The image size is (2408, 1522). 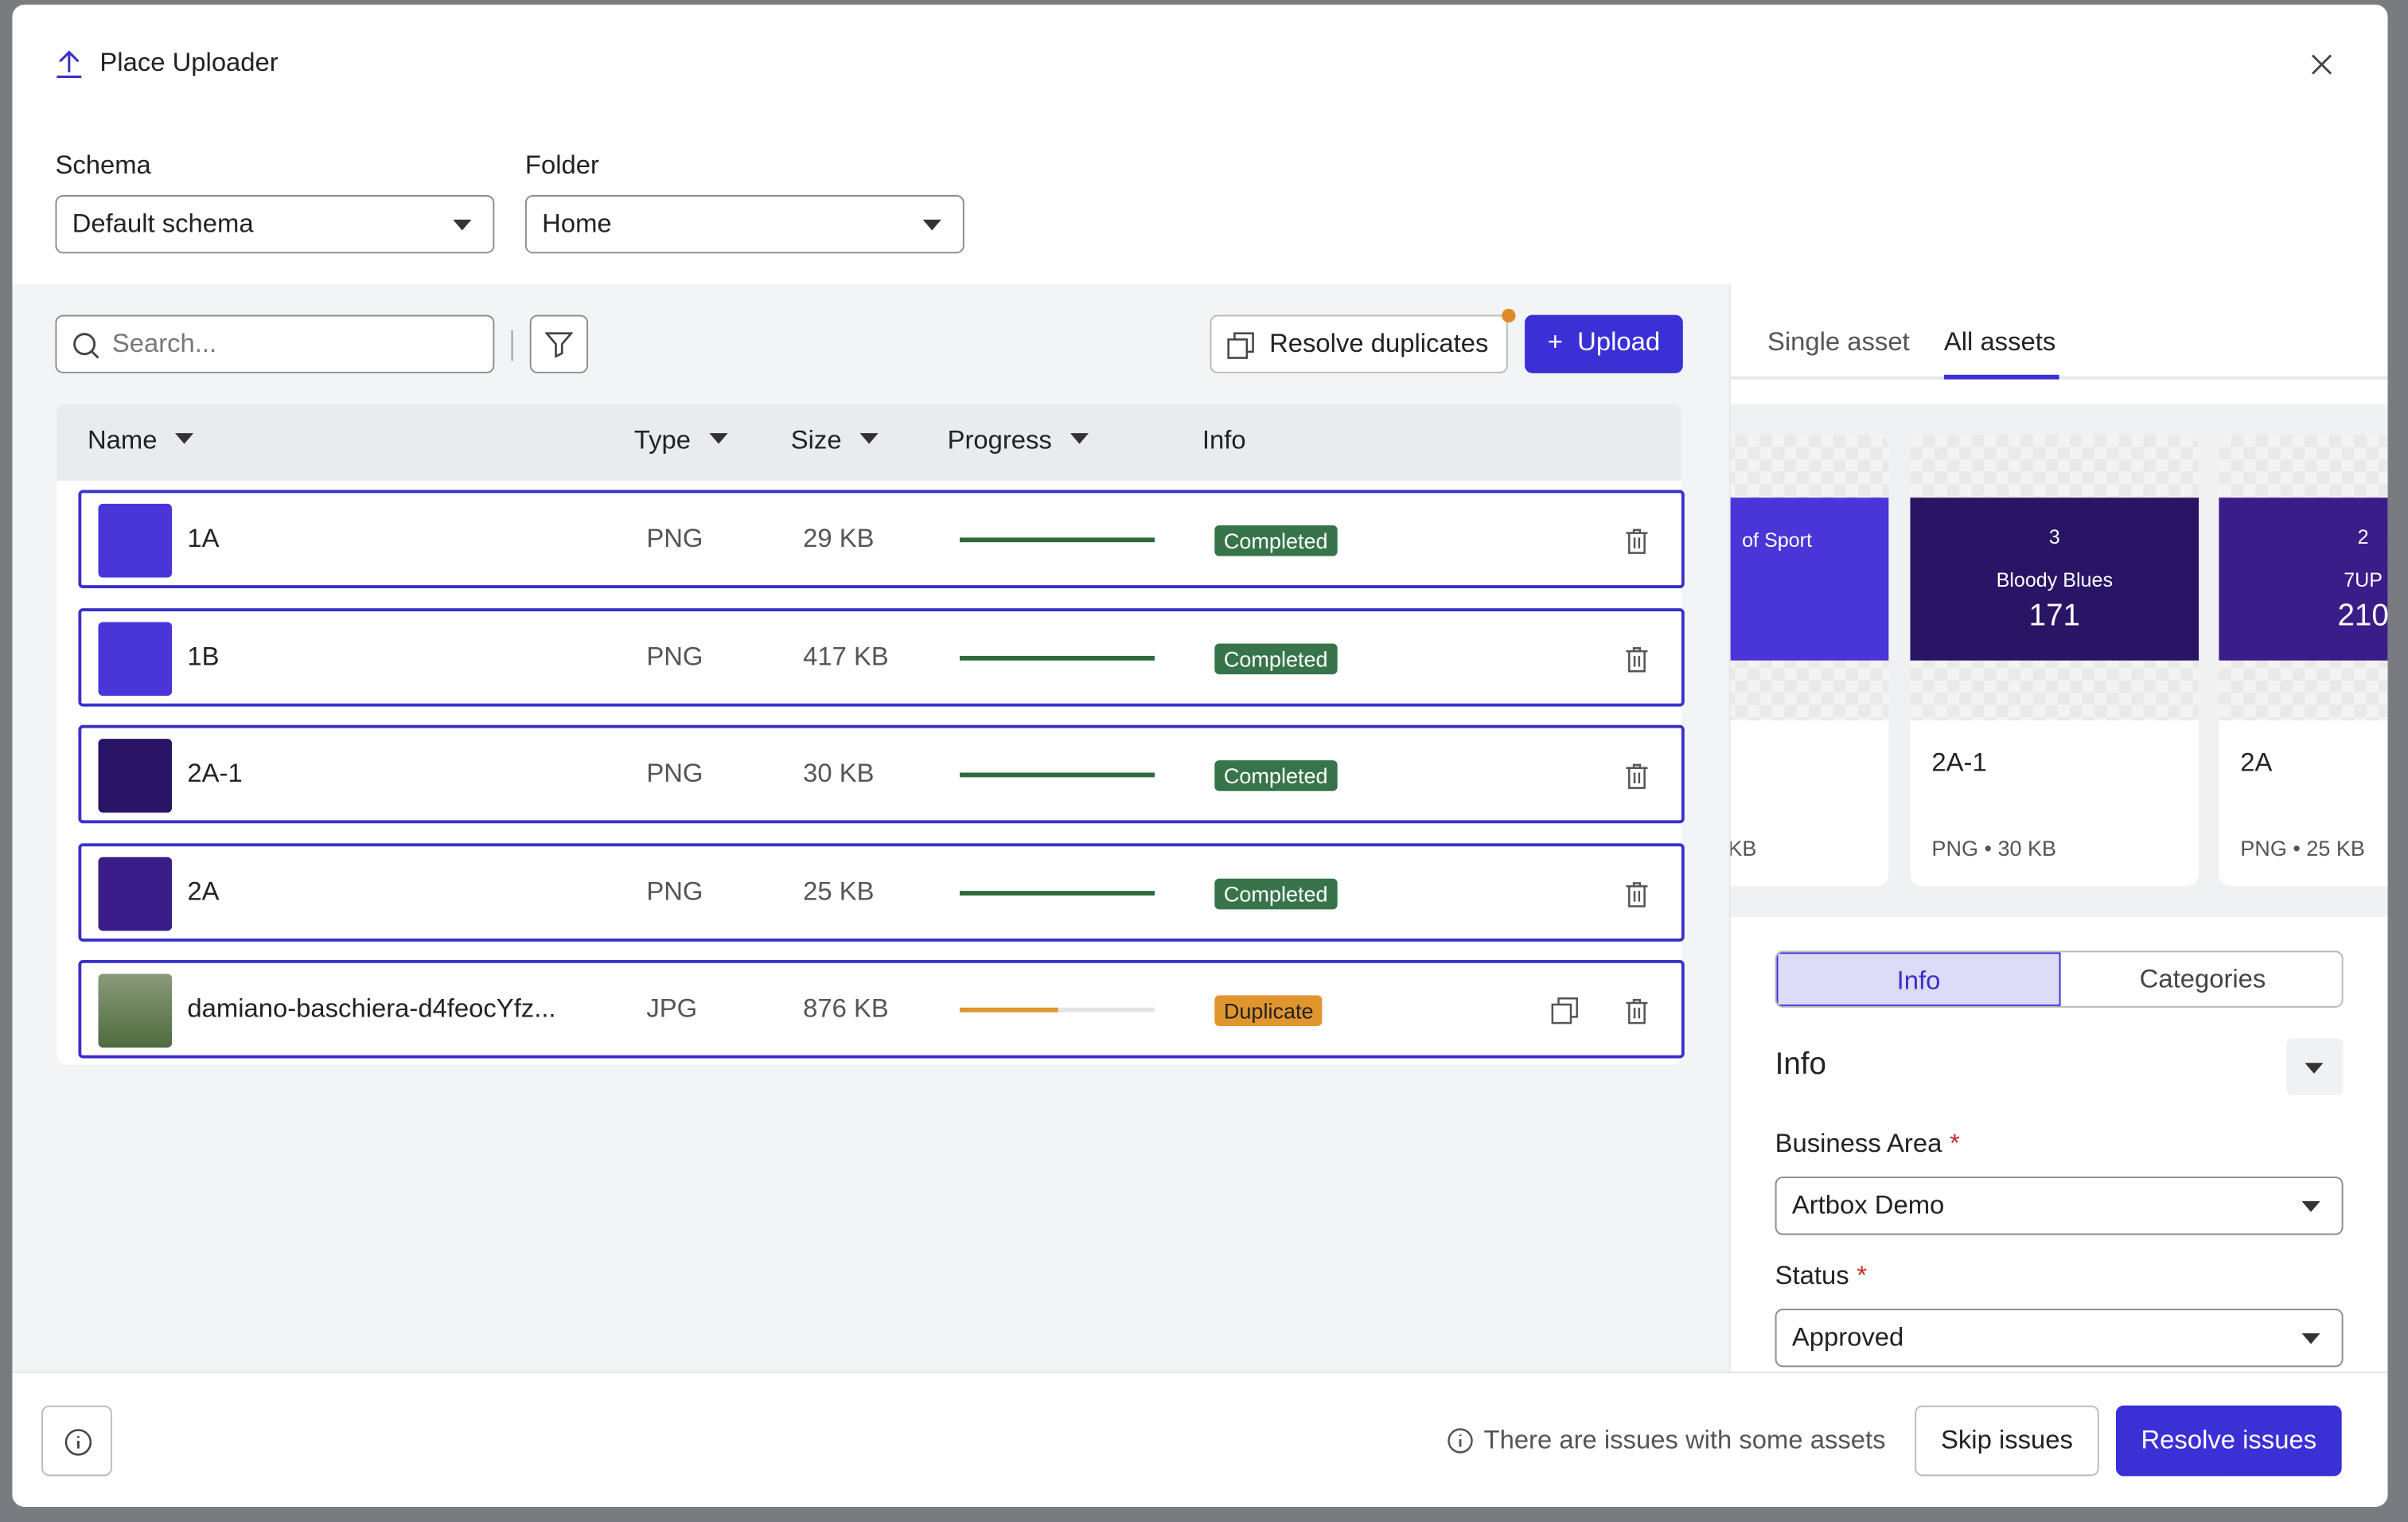 I want to click on asset-card: 2 7UP 210 2A PNG • 25 KB, so click(x=2303, y=661).